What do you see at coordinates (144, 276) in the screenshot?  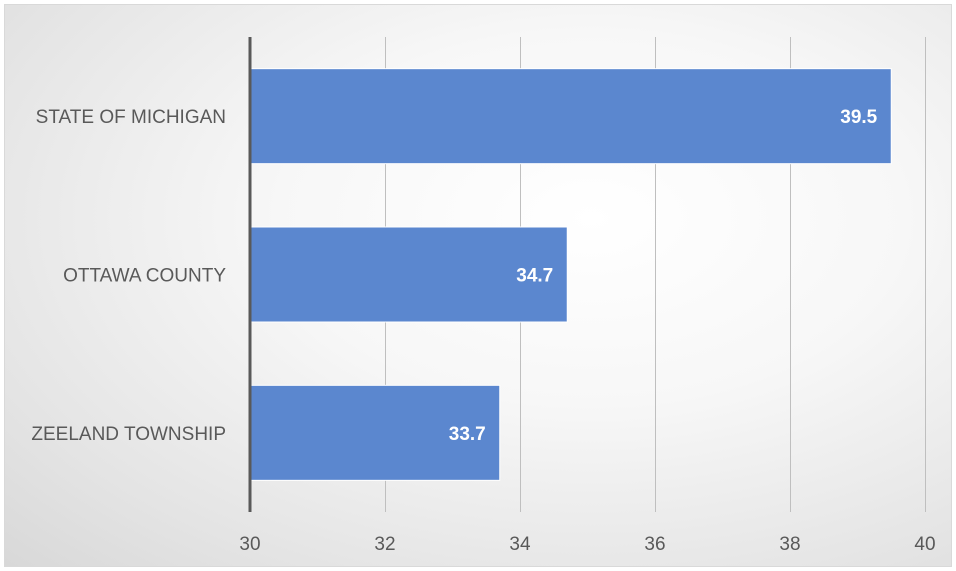 I see `category-label: OTTAWA COUNTY` at bounding box center [144, 276].